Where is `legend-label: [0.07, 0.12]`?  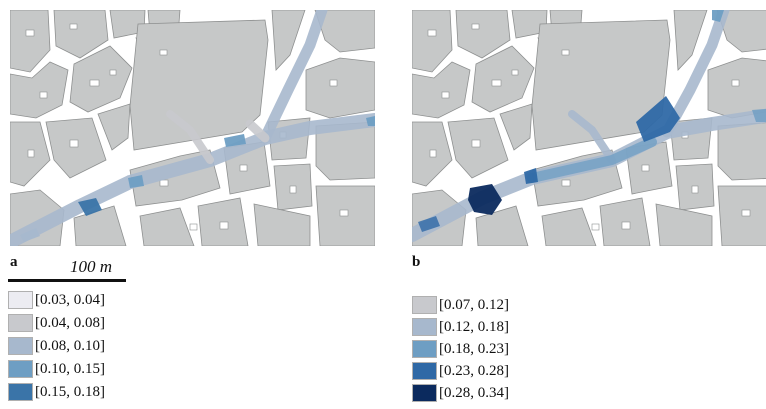 legend-label: [0.07, 0.12] is located at coordinates (474, 305).